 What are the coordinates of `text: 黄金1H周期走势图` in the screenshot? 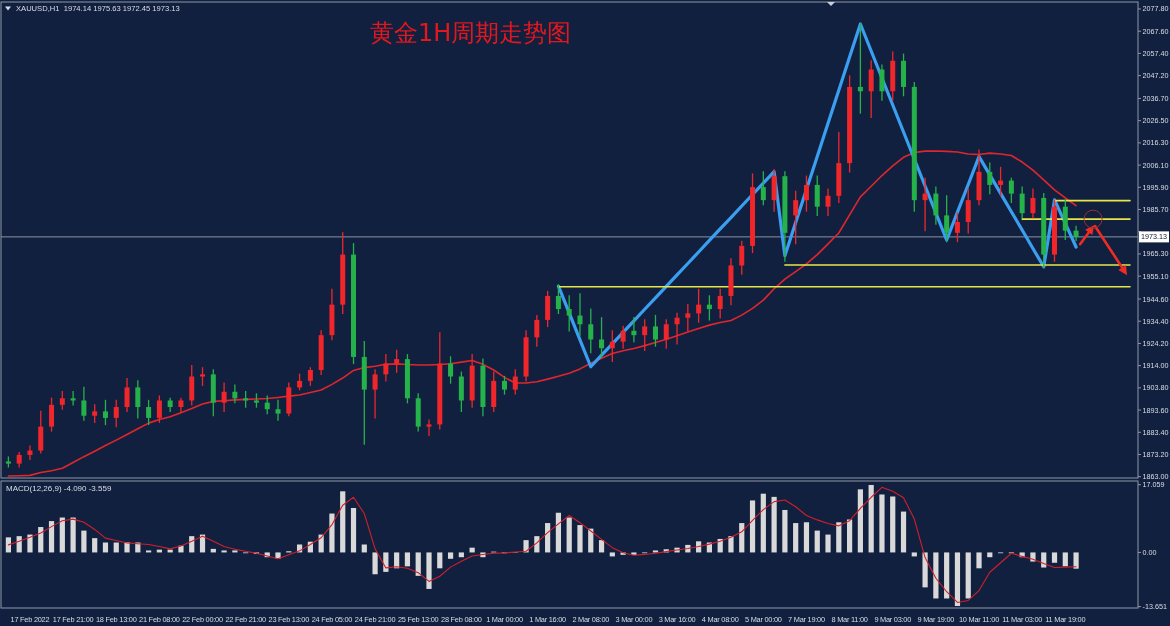 It's located at (471, 33).